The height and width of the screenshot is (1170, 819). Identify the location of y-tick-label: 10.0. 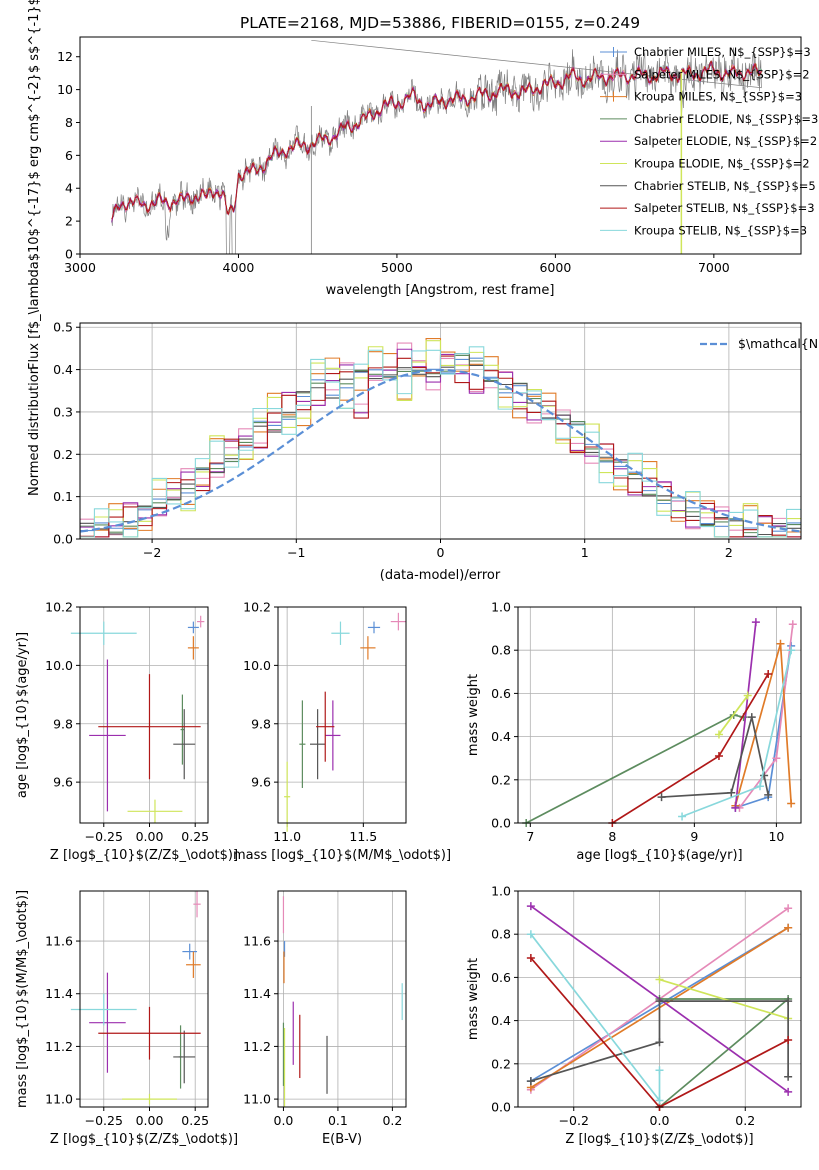
(257, 665).